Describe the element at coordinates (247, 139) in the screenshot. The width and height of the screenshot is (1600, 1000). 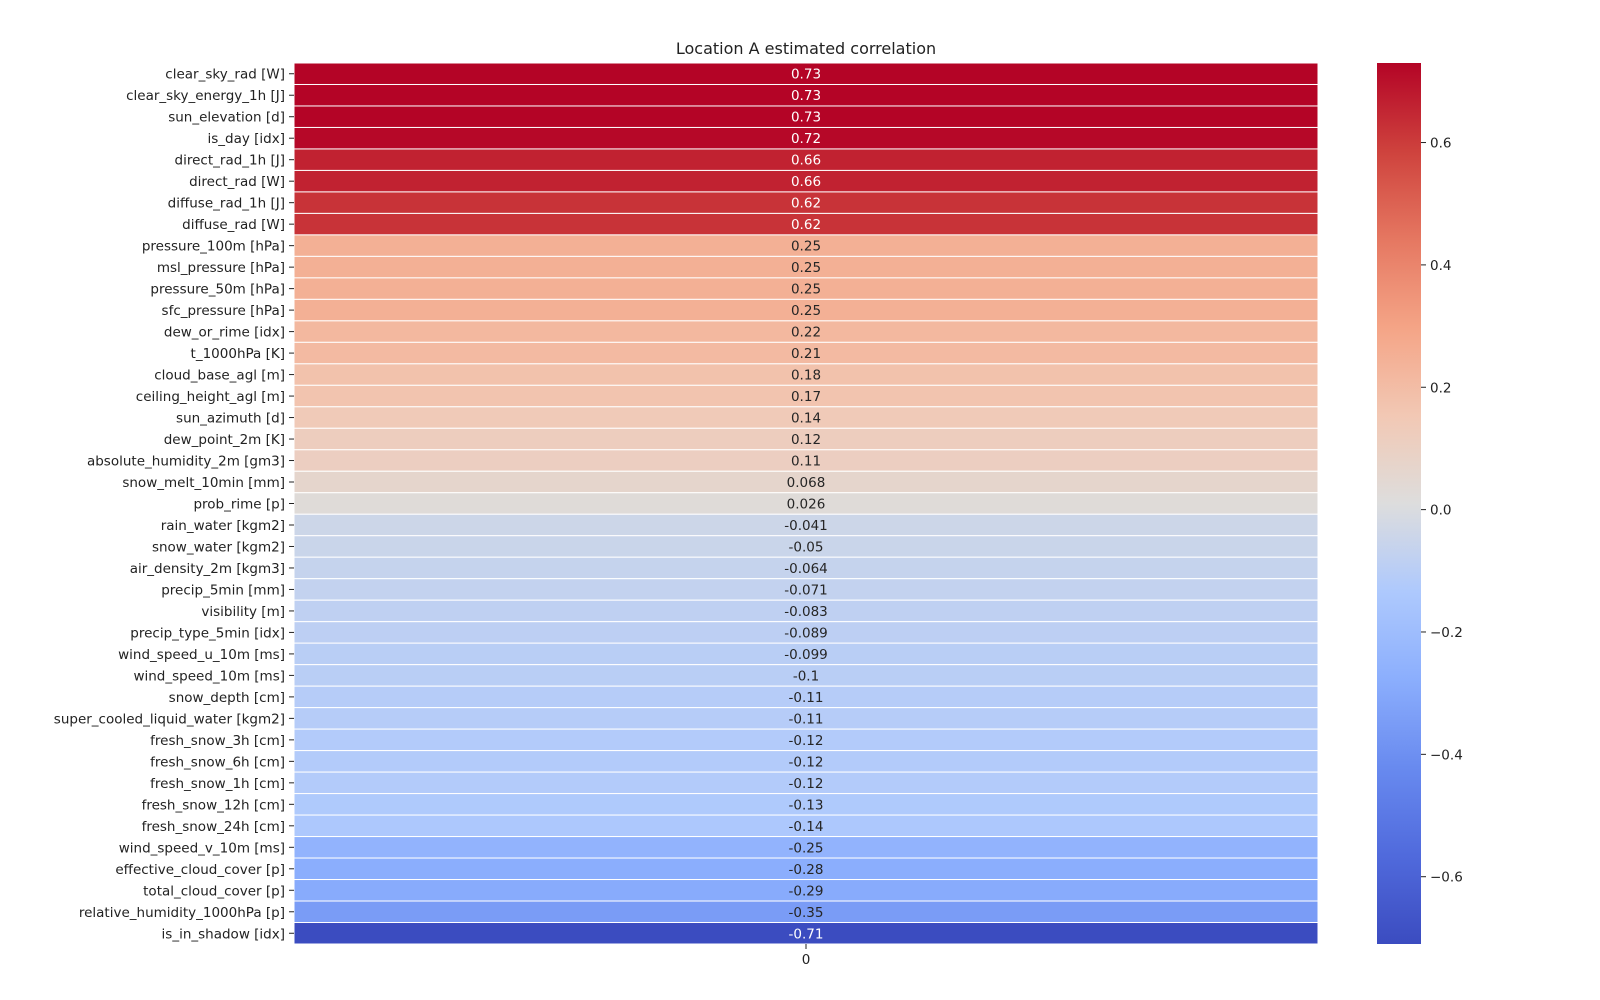
I see `row-label: is_day [idx]` at that location.